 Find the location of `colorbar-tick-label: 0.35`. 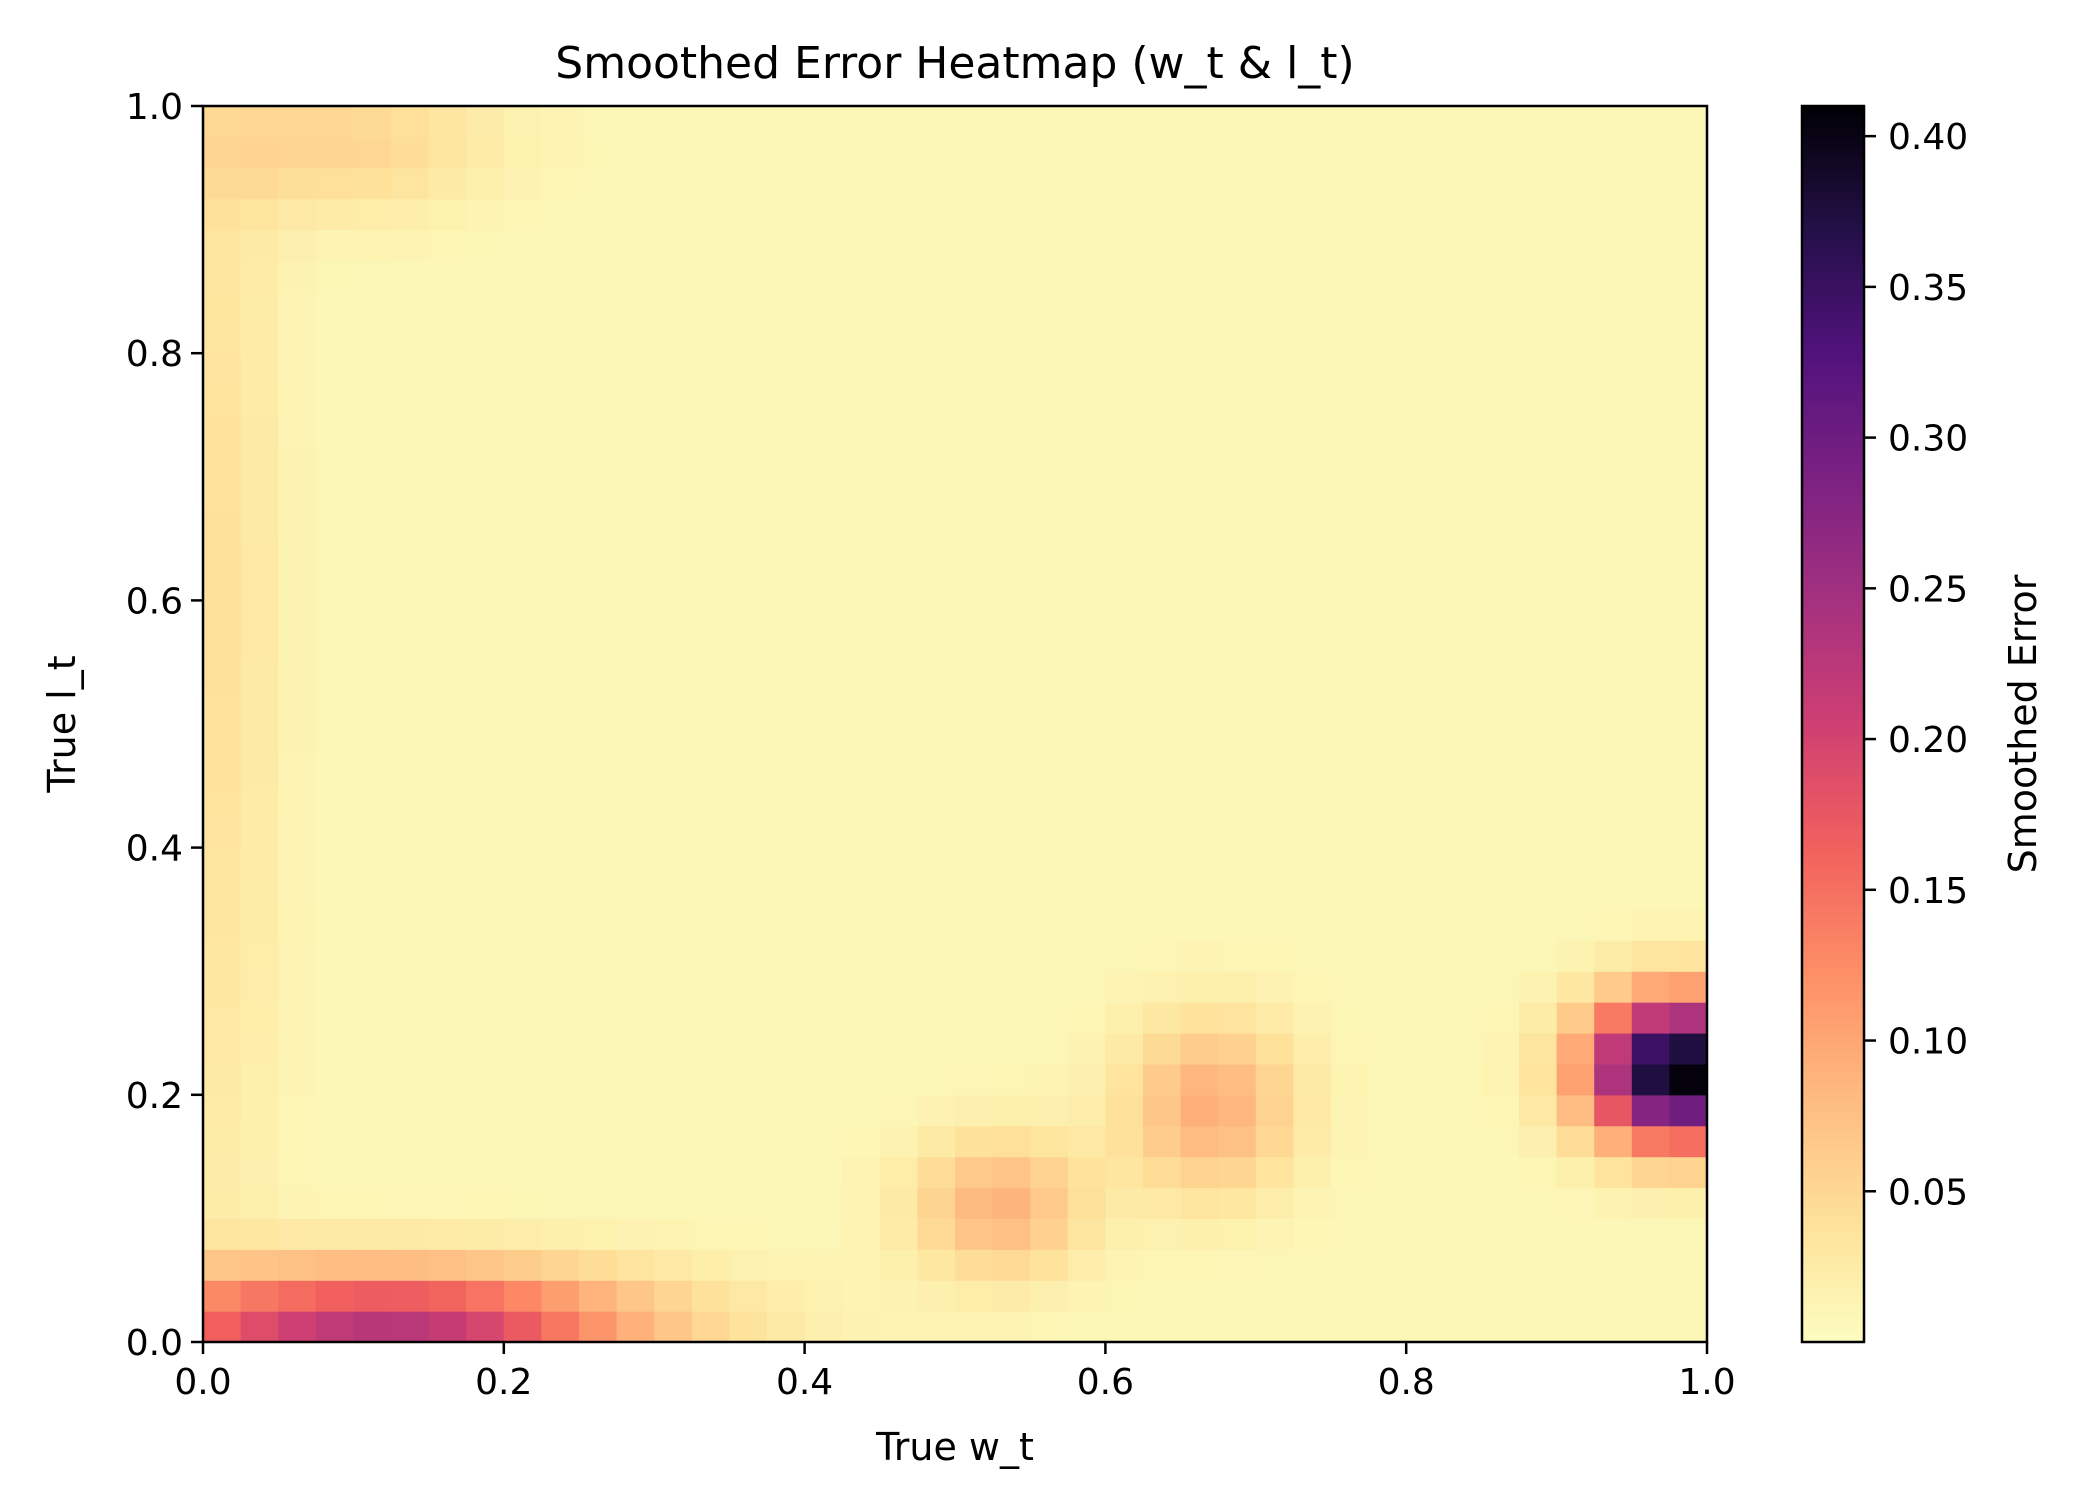

colorbar-tick-label: 0.35 is located at coordinates (1928, 288).